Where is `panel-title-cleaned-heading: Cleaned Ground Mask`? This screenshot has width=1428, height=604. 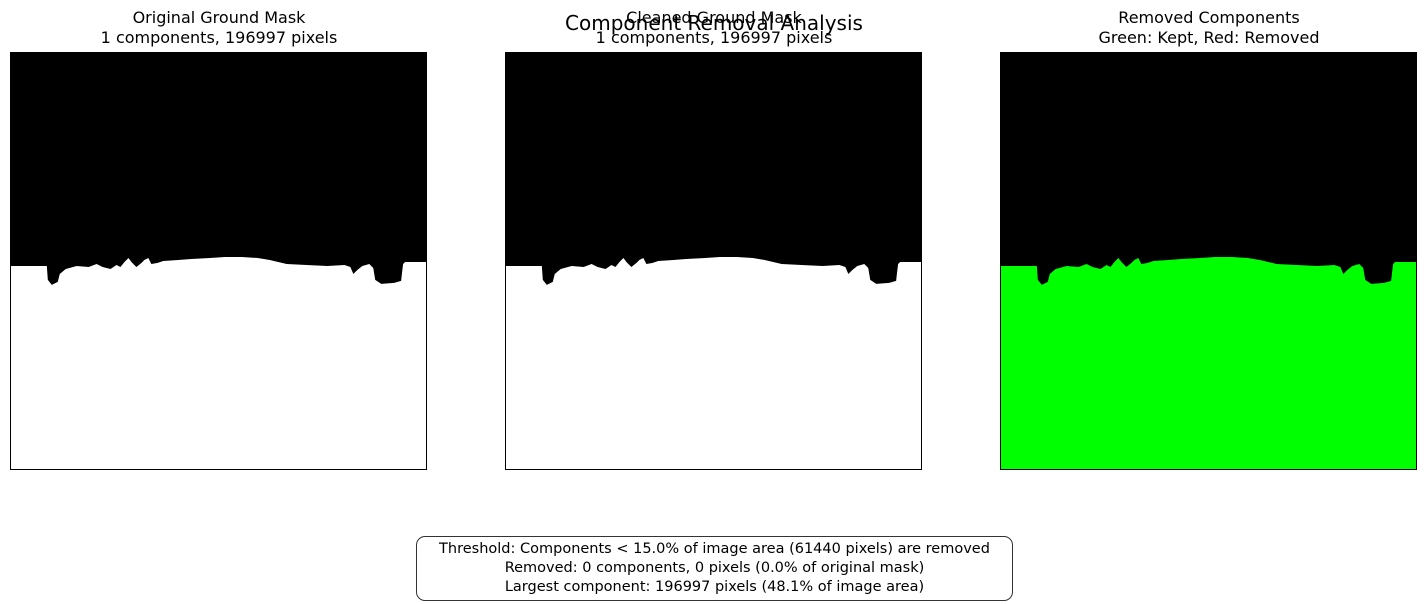
panel-title-cleaned-heading: Cleaned Ground Mask is located at coordinates (714, 17).